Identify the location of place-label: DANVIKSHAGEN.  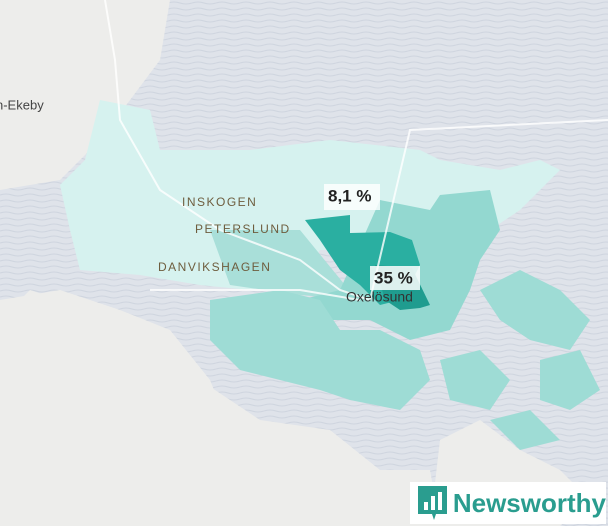
(214, 267).